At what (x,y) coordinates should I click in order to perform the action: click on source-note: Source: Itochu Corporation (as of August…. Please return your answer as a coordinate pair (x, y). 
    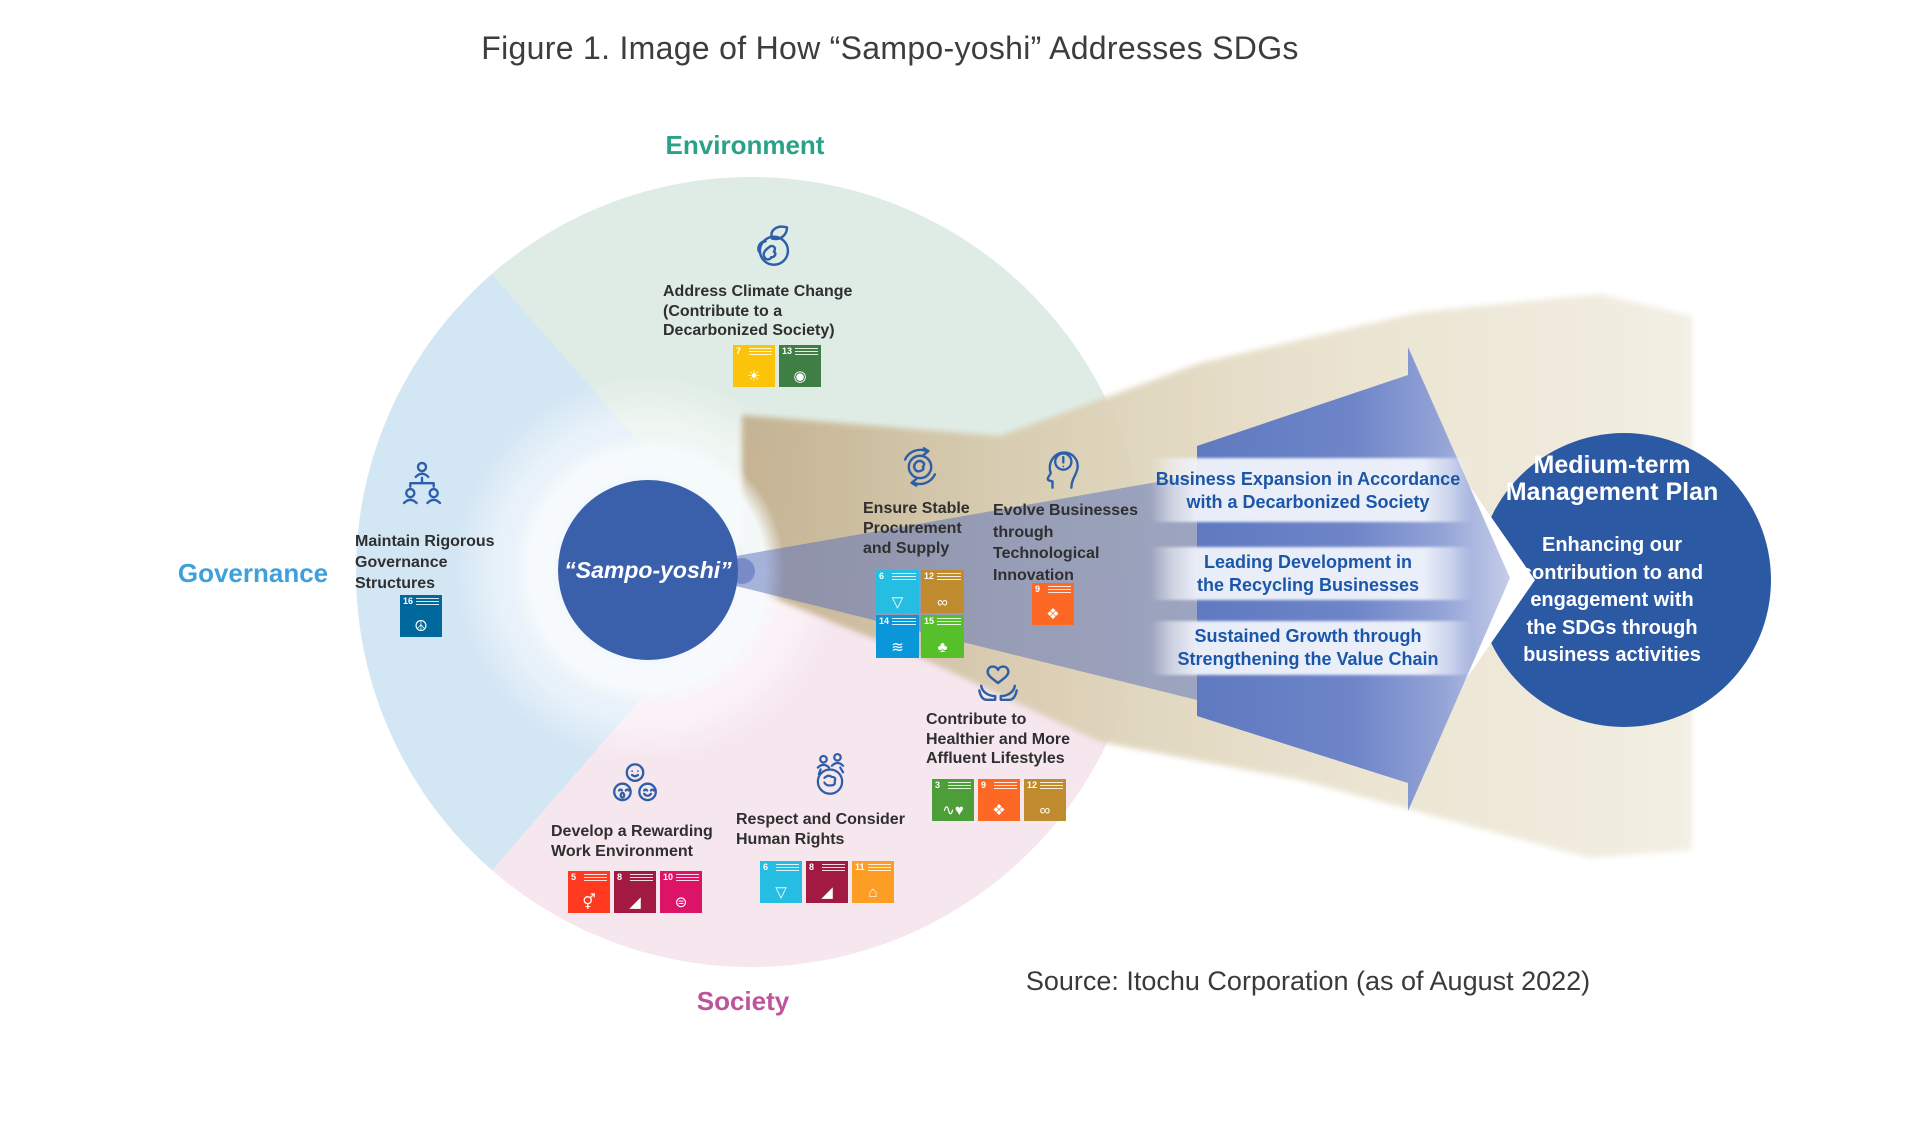
    Looking at the image, I should click on (1308, 981).